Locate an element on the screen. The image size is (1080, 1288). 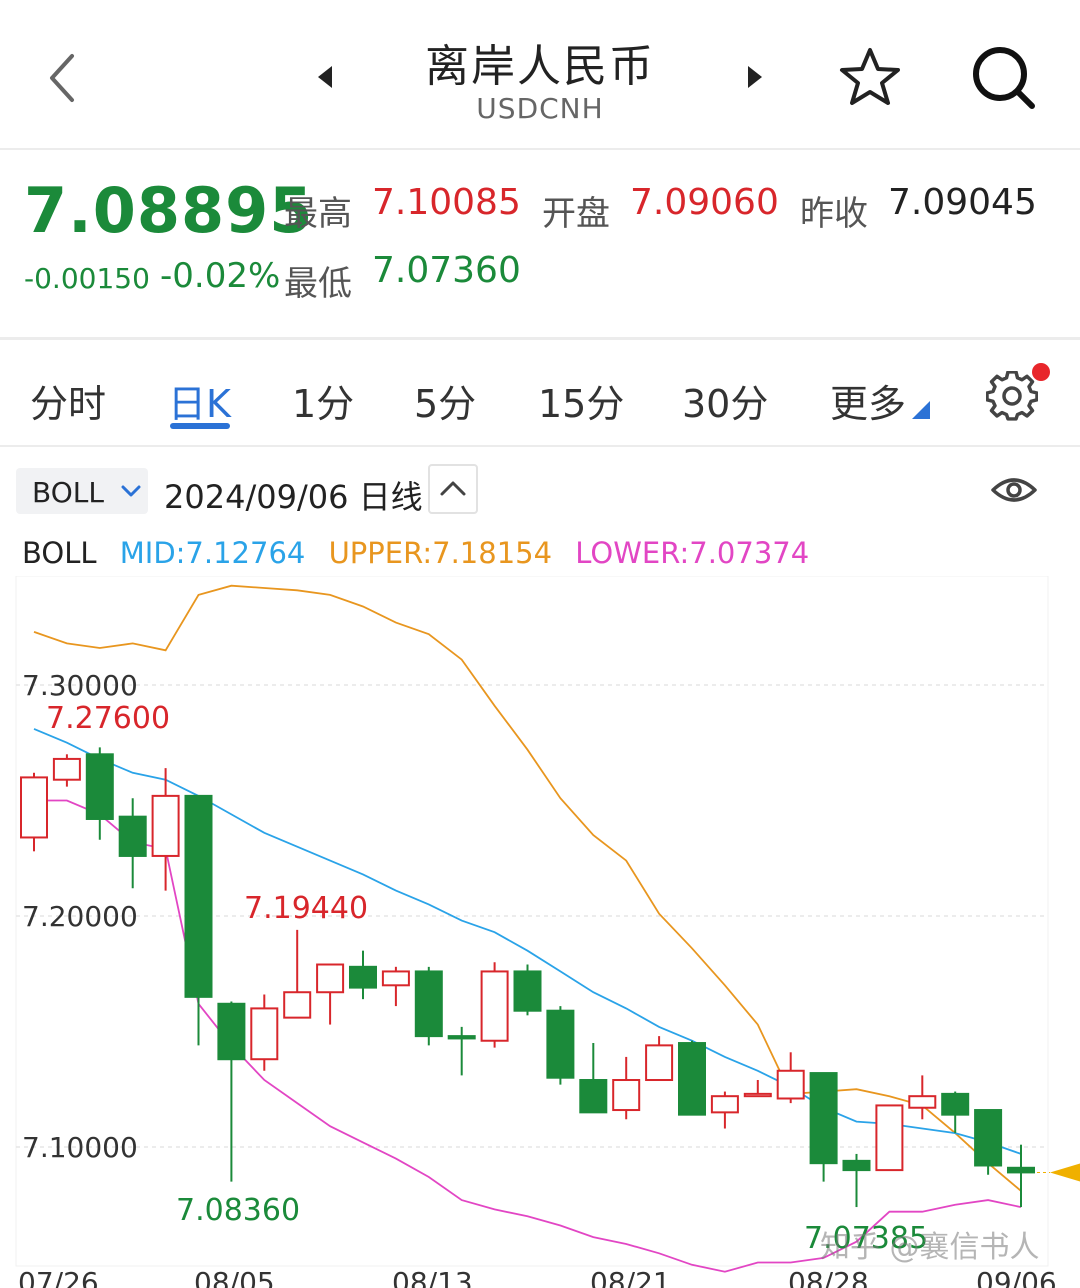
prev-close-value: 7.09045 is located at coordinates (962, 202).